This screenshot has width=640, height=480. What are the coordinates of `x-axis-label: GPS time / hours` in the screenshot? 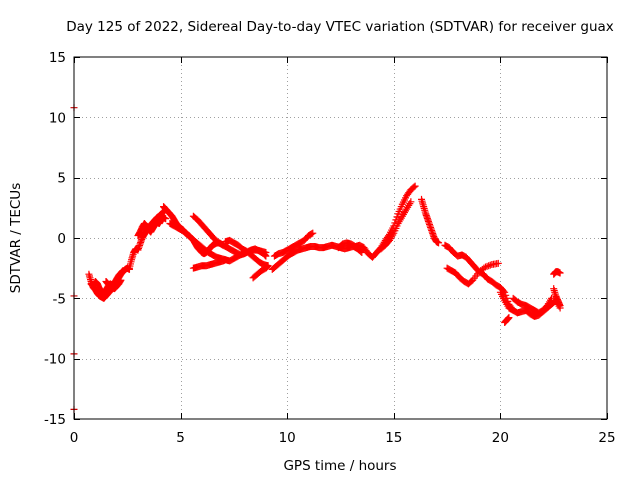 It's located at (339, 466).